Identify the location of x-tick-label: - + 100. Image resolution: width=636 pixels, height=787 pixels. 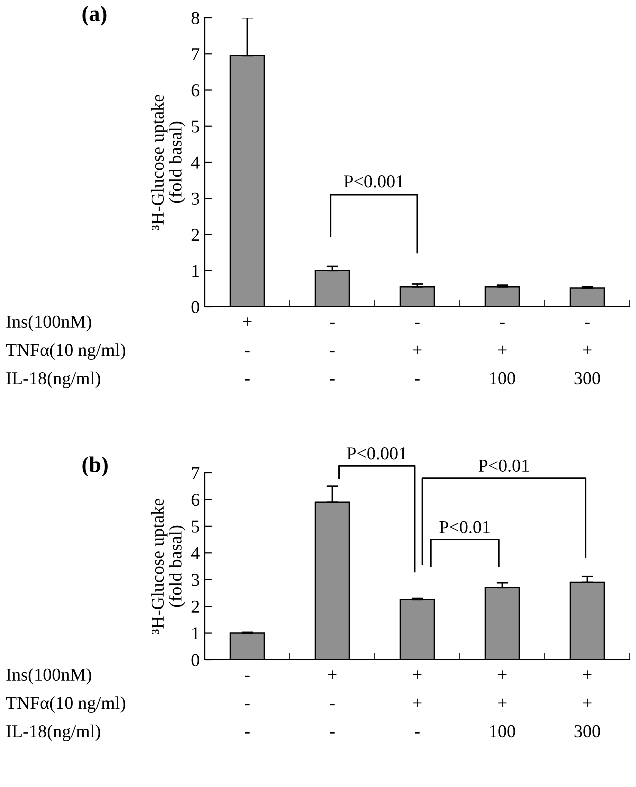
(503, 353).